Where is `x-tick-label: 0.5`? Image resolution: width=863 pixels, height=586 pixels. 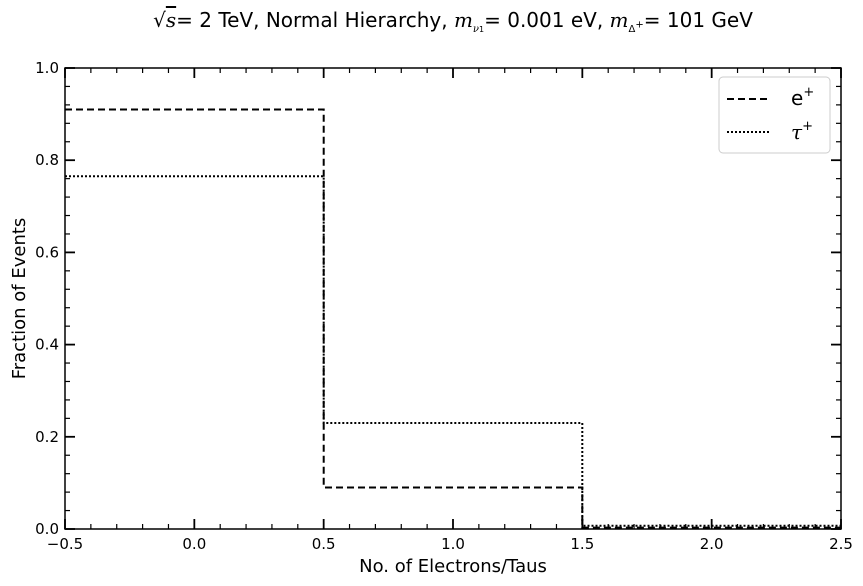
x-tick-label: 0.5 is located at coordinates (324, 544).